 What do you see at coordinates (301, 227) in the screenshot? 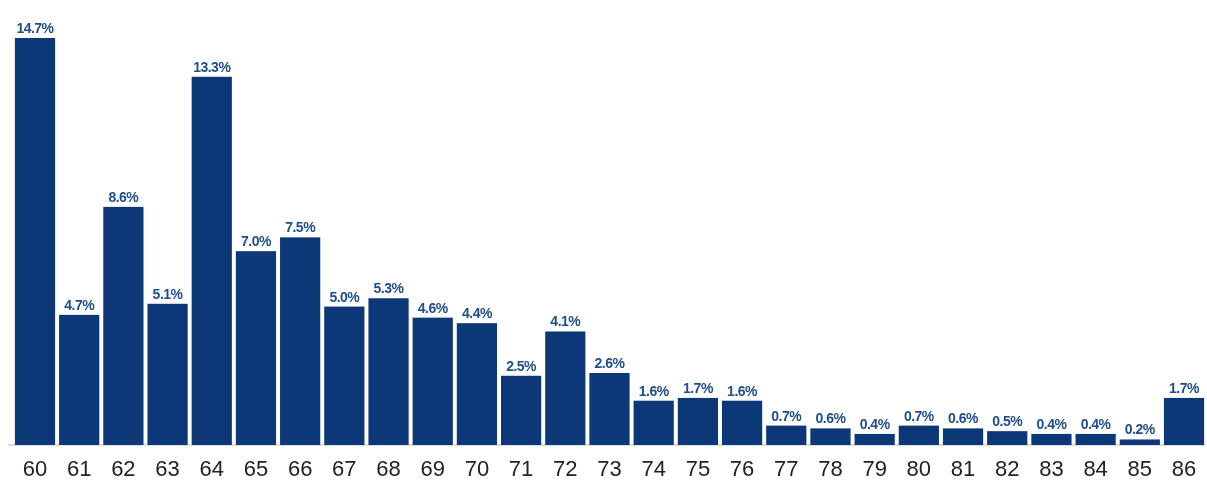
I see `data-label: 7.5%` at bounding box center [301, 227].